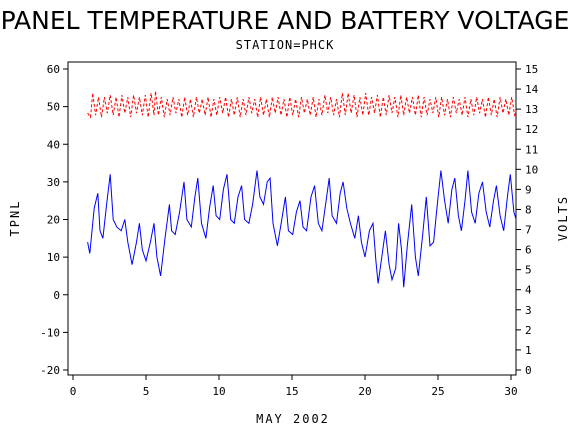 The width and height of the screenshot is (570, 430). What do you see at coordinates (56, 295) in the screenshot?
I see `y-left-tick-label: 0` at bounding box center [56, 295].